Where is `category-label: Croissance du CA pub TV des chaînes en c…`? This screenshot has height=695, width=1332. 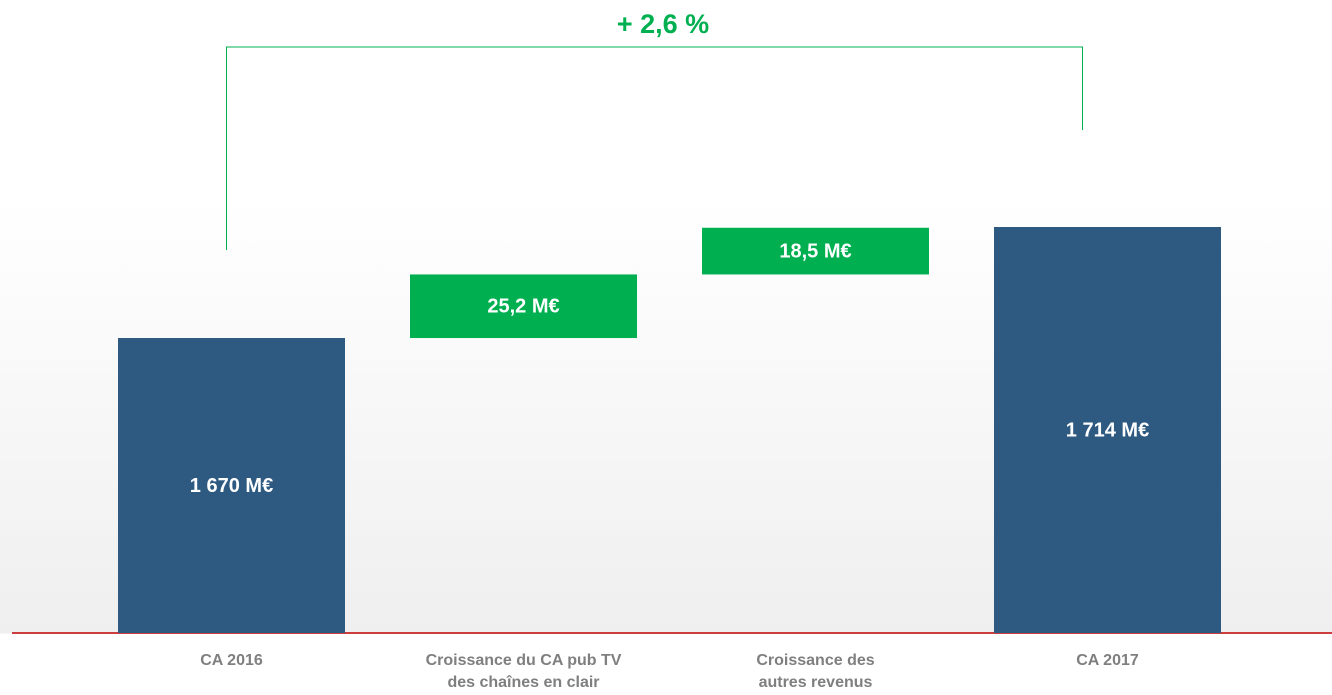 category-label: Croissance du CA pub TV des chaînes en c… is located at coordinates (523, 671).